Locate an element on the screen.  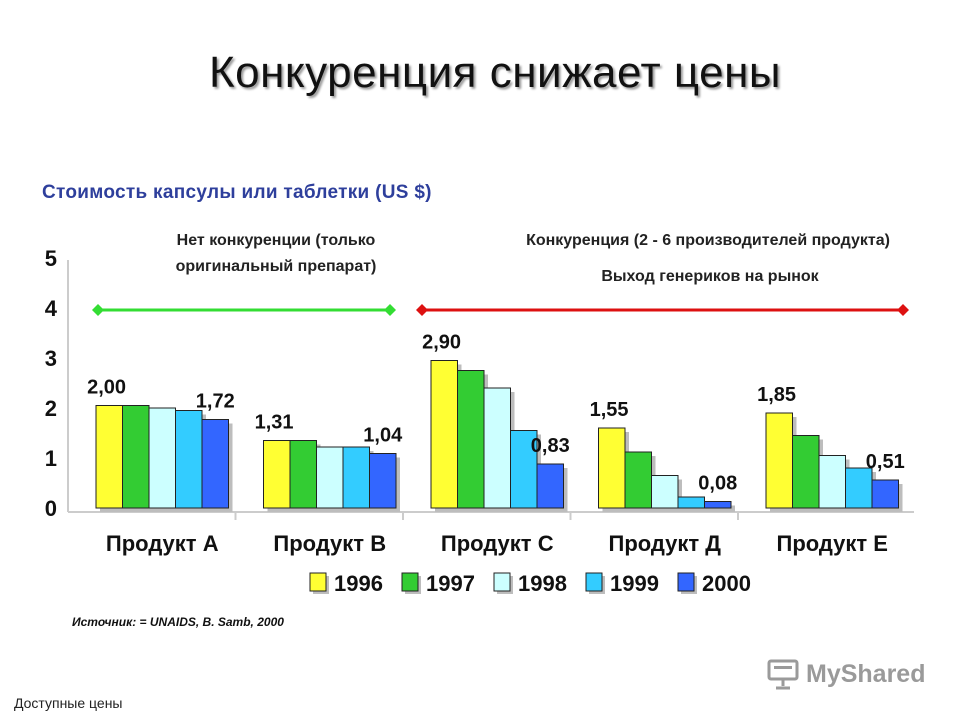
competition-marker-right is located at coordinates (903, 310).